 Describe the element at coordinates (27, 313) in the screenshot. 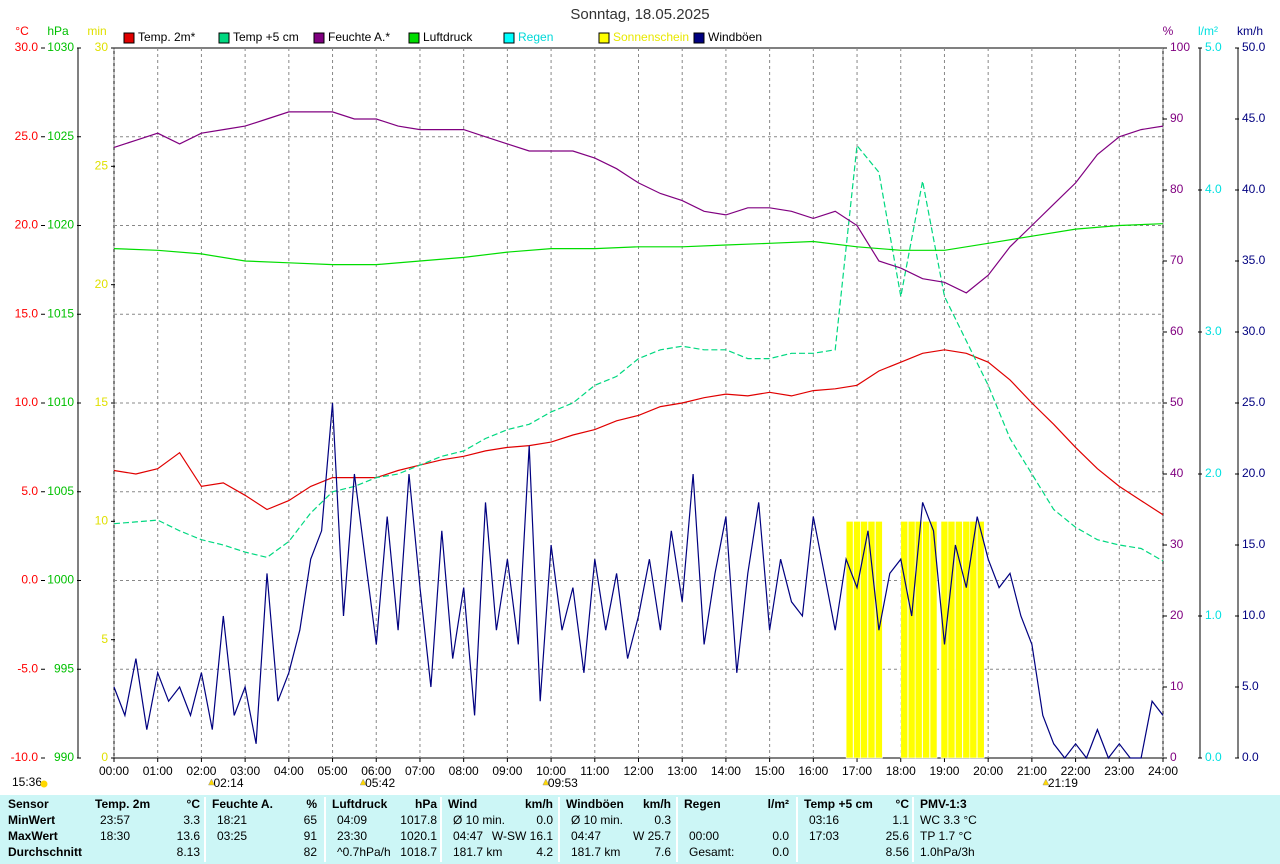

I see `y-tick-label: 15.0` at that location.